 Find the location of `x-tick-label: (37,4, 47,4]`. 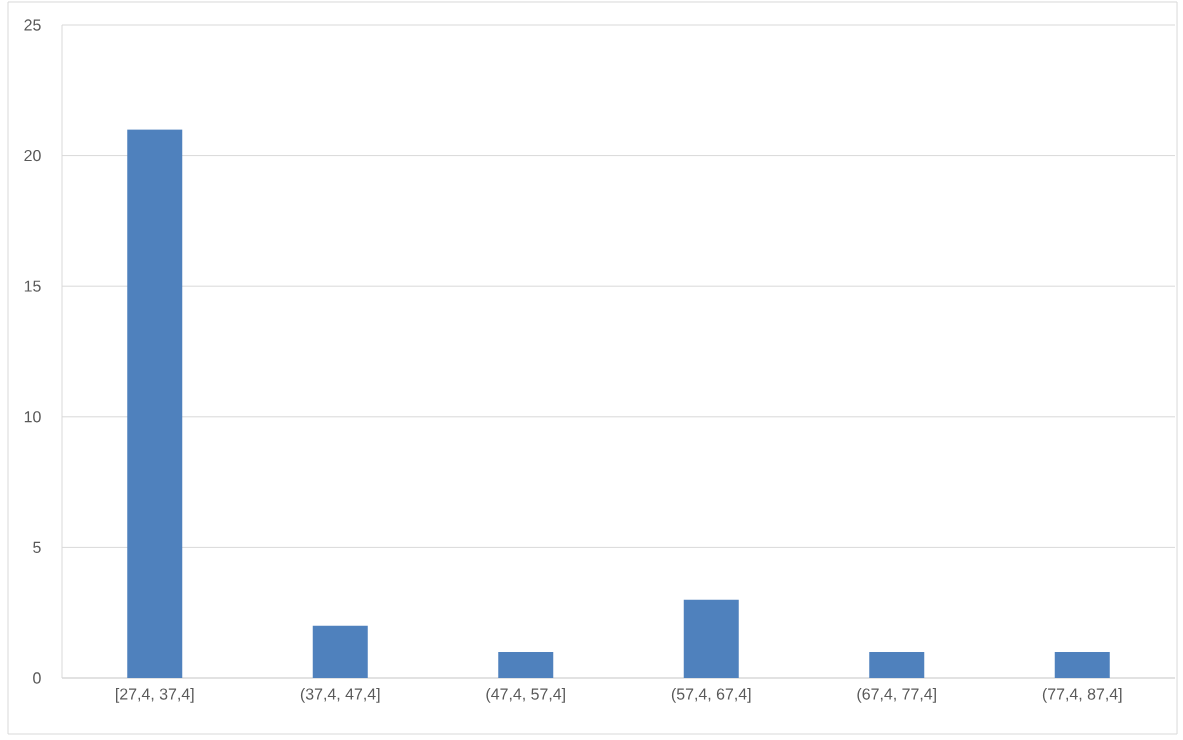

x-tick-label: (37,4, 47,4] is located at coordinates (340, 695).